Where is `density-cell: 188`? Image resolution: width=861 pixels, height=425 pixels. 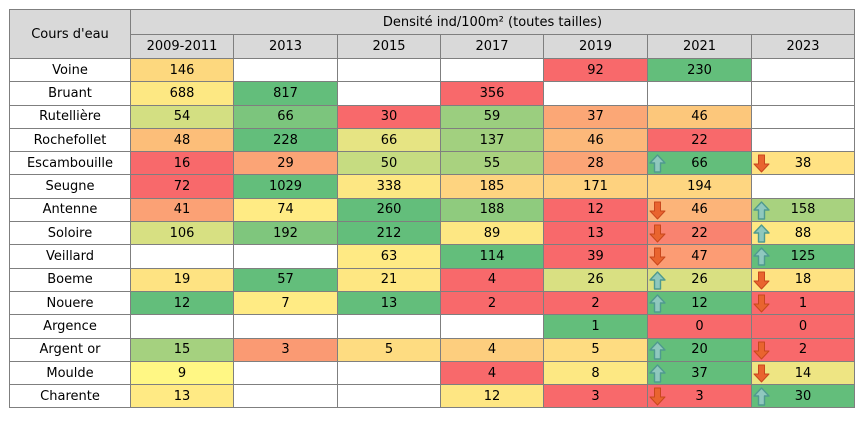 density-cell: 188 is located at coordinates (492, 210).